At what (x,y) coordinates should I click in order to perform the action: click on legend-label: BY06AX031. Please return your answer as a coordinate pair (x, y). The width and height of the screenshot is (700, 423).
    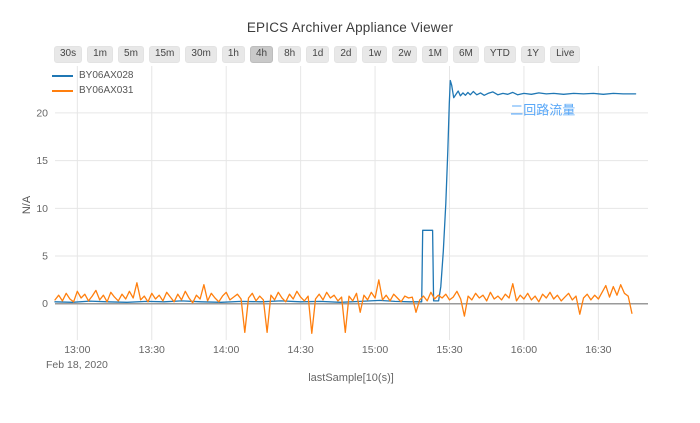
    Looking at the image, I should click on (106, 90).